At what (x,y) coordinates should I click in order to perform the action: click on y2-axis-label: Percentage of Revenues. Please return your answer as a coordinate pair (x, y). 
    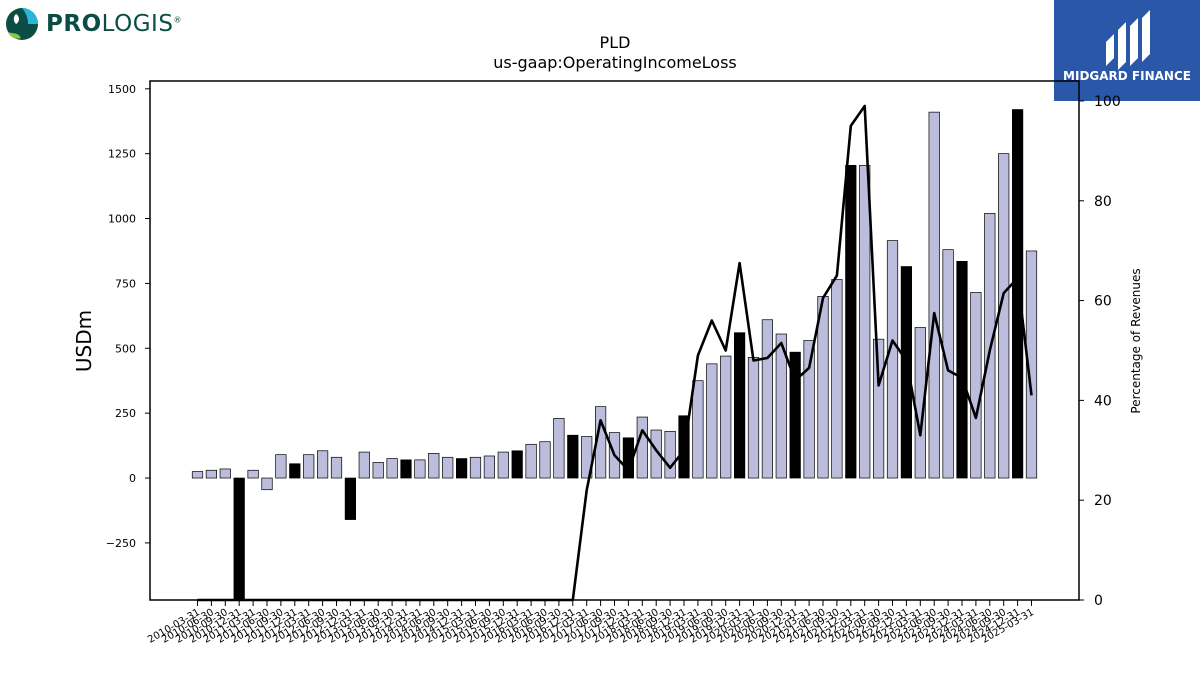
    Looking at the image, I should click on (1136, 340).